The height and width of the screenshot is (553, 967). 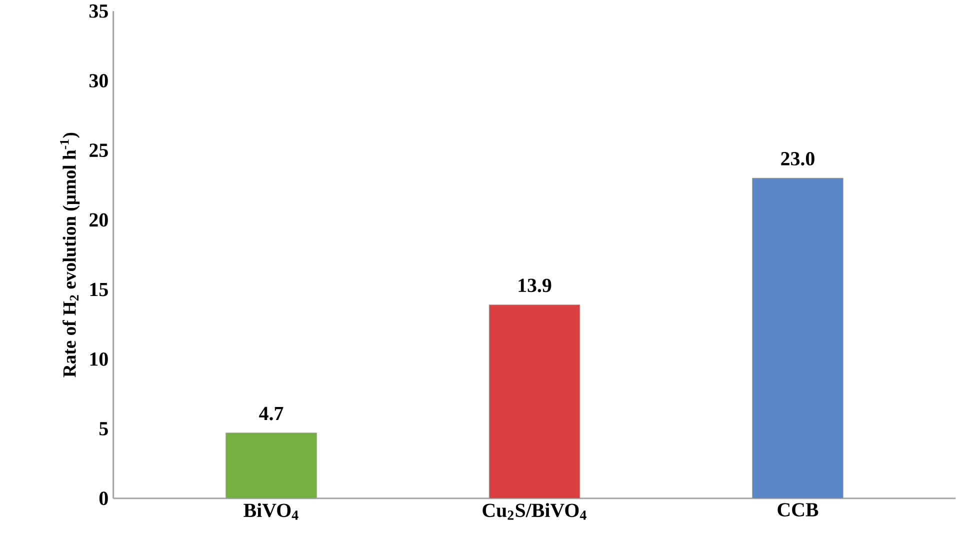 What do you see at coordinates (271, 413) in the screenshot?
I see `data-label: 4.7` at bounding box center [271, 413].